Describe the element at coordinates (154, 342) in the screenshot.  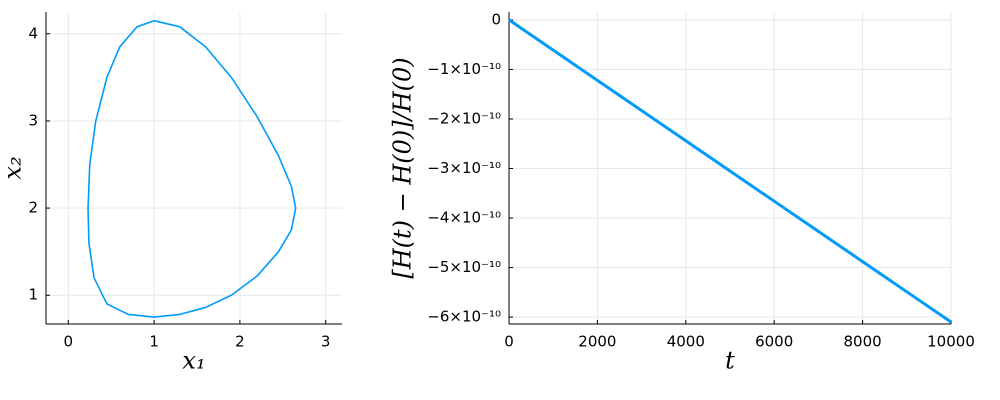
I see `x-tick-label: 1` at that location.